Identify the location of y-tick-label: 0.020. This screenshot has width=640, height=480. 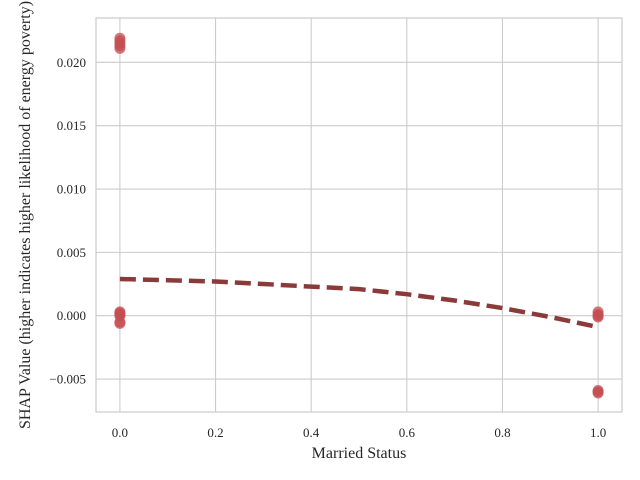
(71, 62).